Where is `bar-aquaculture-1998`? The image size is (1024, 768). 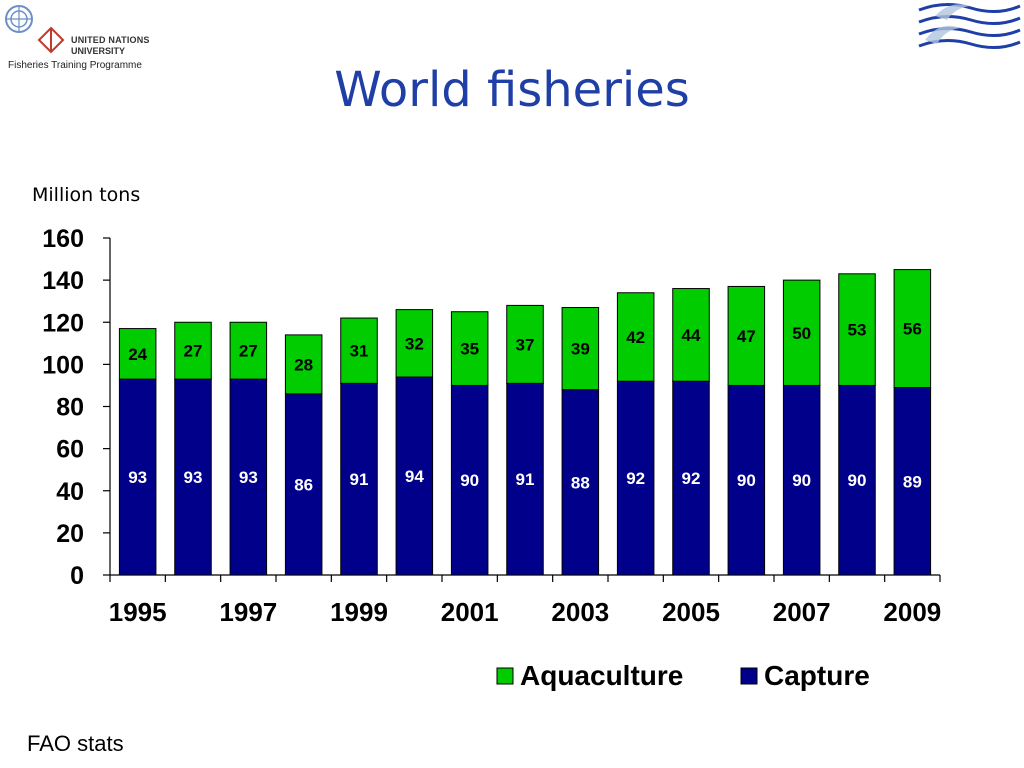
bar-aquaculture-1998 is located at coordinates (303, 364).